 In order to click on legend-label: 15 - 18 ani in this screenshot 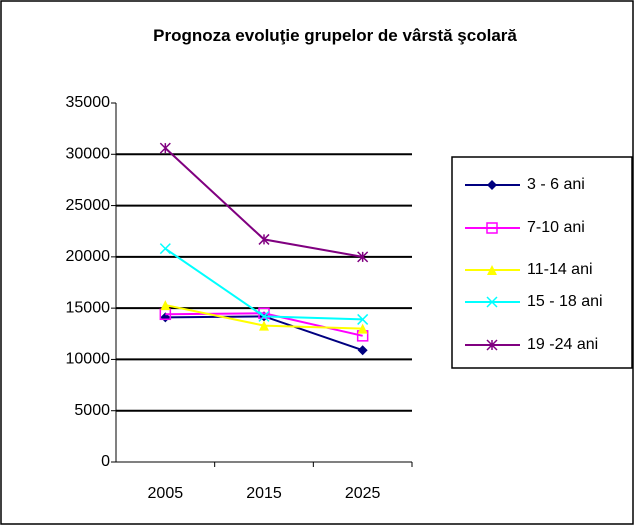, I will do `click(565, 301)`.